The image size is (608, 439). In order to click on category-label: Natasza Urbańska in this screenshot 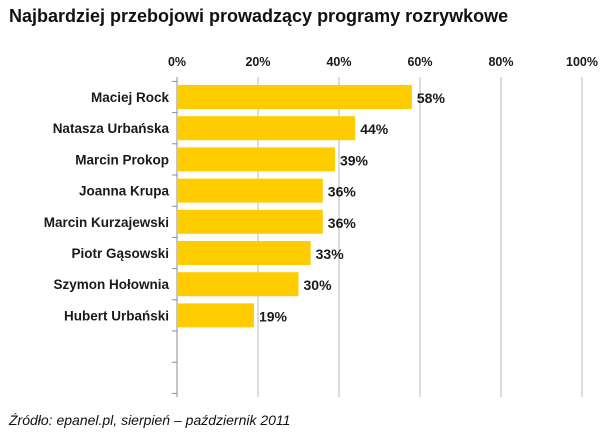, I will do `click(111, 128)`.